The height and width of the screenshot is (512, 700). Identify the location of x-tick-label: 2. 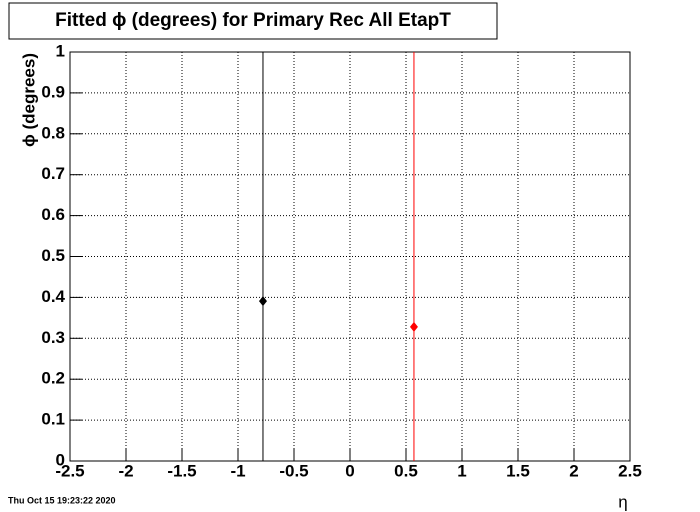
(573, 470).